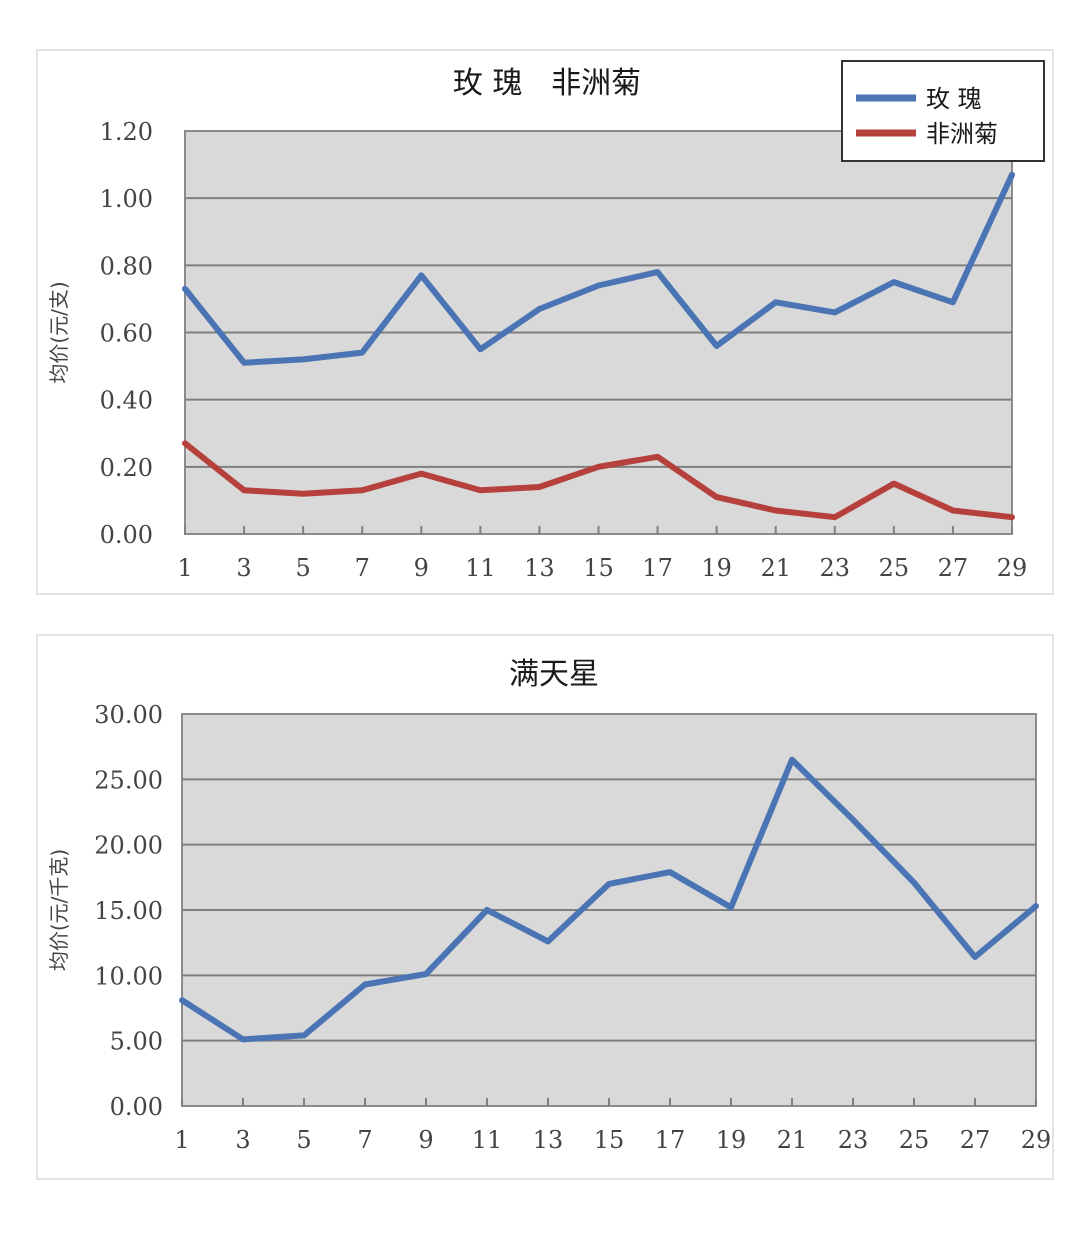  Describe the element at coordinates (128, 976) in the screenshot. I see `y-tick-label: 10.00` at that location.